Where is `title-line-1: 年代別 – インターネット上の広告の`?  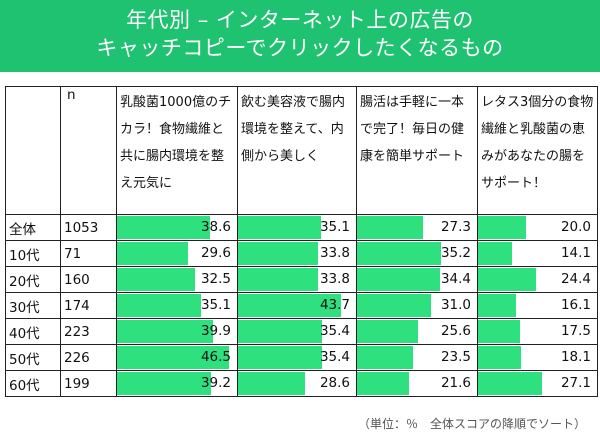 title-line-1: 年代別 – インターネット上の広告の is located at coordinates (300, 20).